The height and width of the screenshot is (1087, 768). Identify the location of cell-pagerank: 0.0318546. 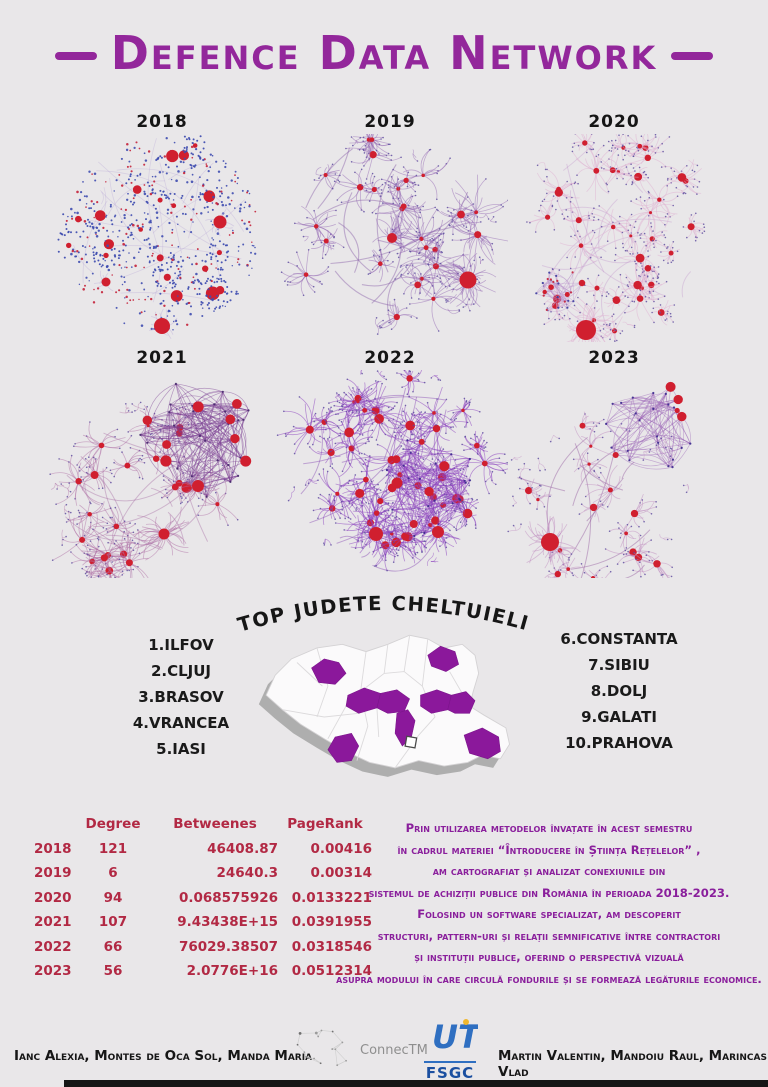
(331, 946).